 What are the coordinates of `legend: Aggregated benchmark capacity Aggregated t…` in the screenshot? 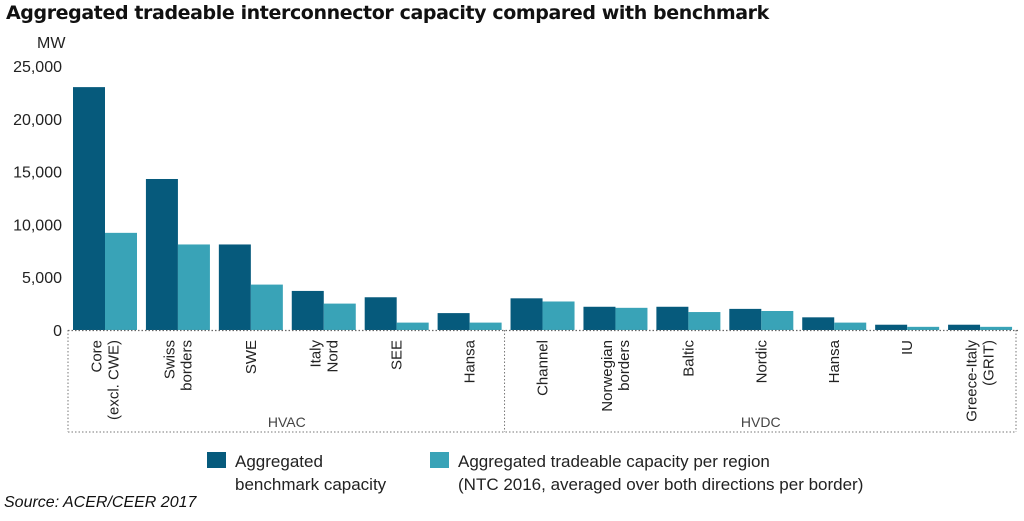 It's located at (535, 473).